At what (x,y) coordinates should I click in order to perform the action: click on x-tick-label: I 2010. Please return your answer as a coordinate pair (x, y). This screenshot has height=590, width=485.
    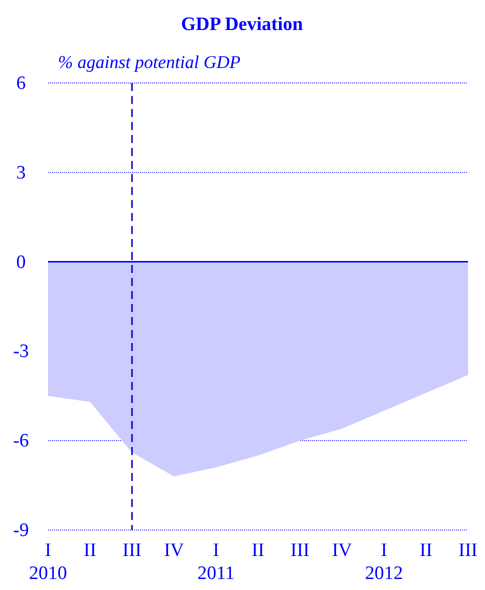
    Looking at the image, I should click on (48, 562).